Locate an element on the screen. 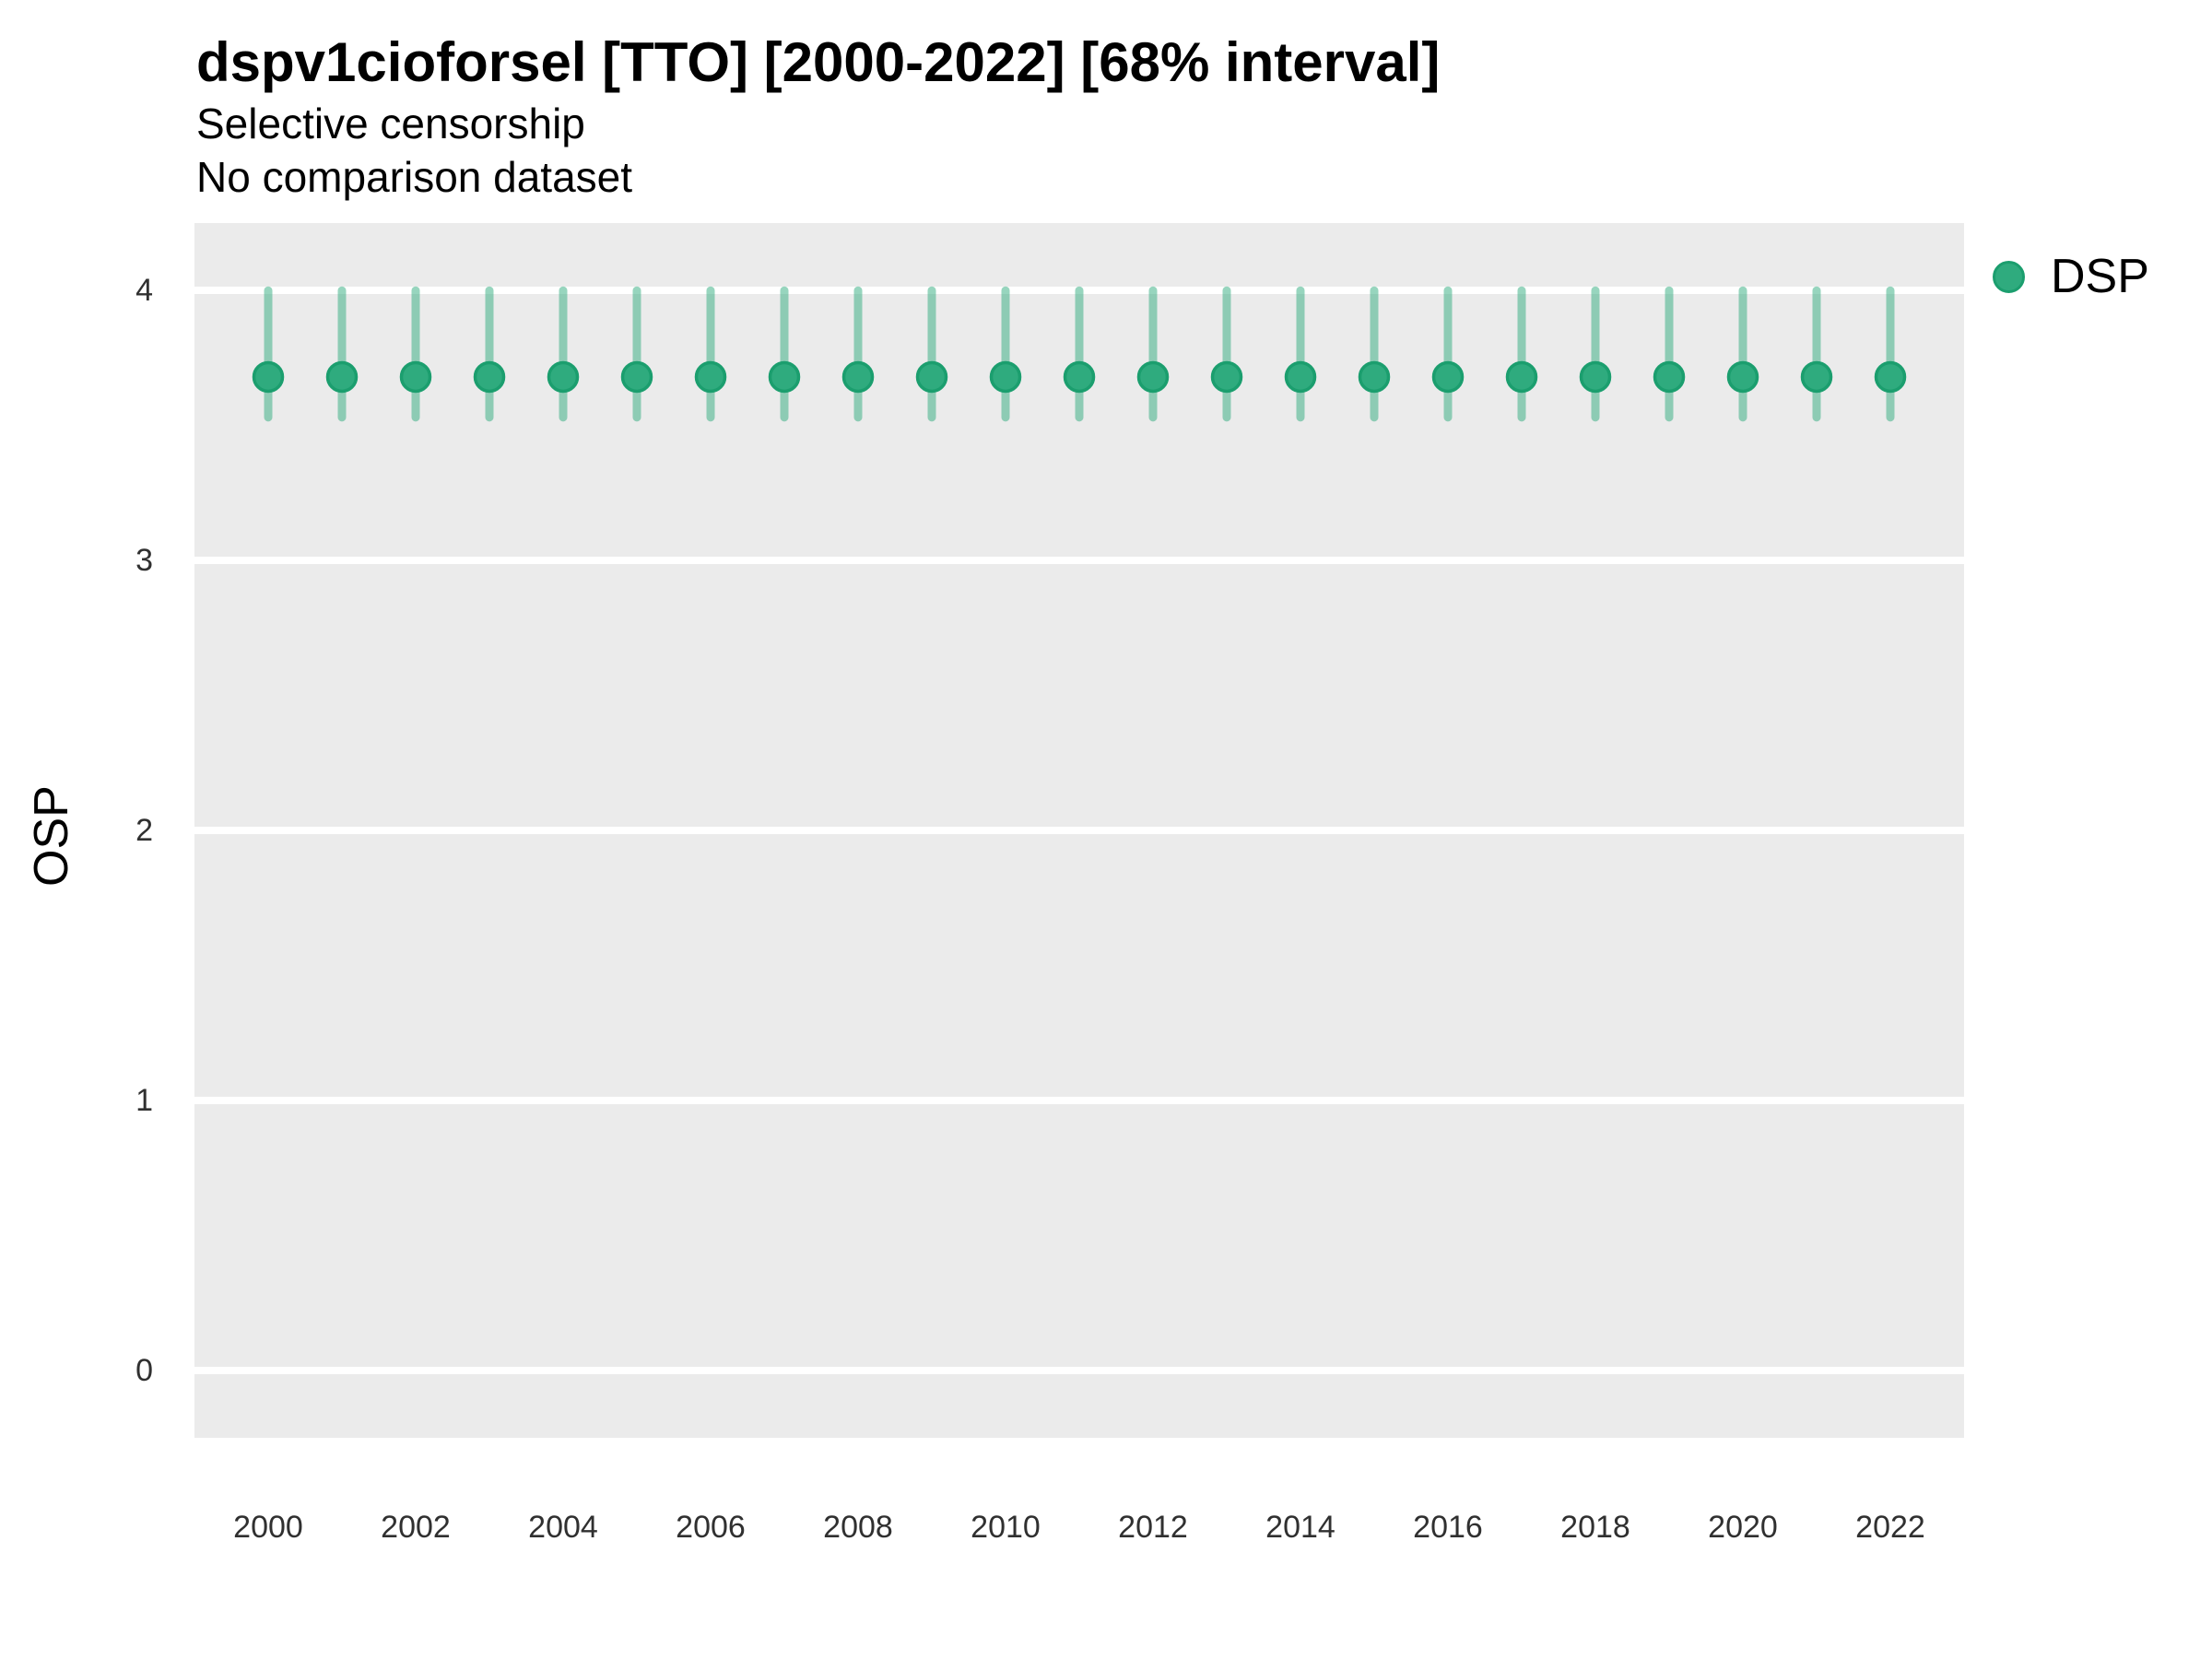  x-tick-label: 2010 is located at coordinates (1006, 1527).